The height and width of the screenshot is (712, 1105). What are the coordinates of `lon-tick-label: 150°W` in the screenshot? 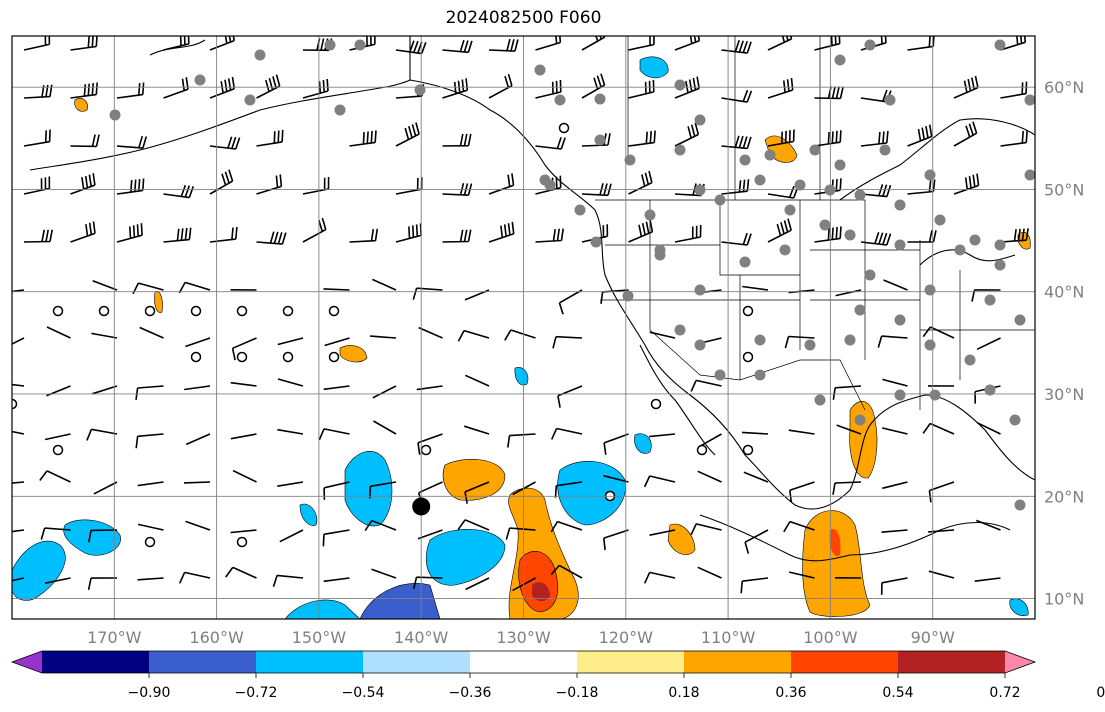 It's located at (319, 637).